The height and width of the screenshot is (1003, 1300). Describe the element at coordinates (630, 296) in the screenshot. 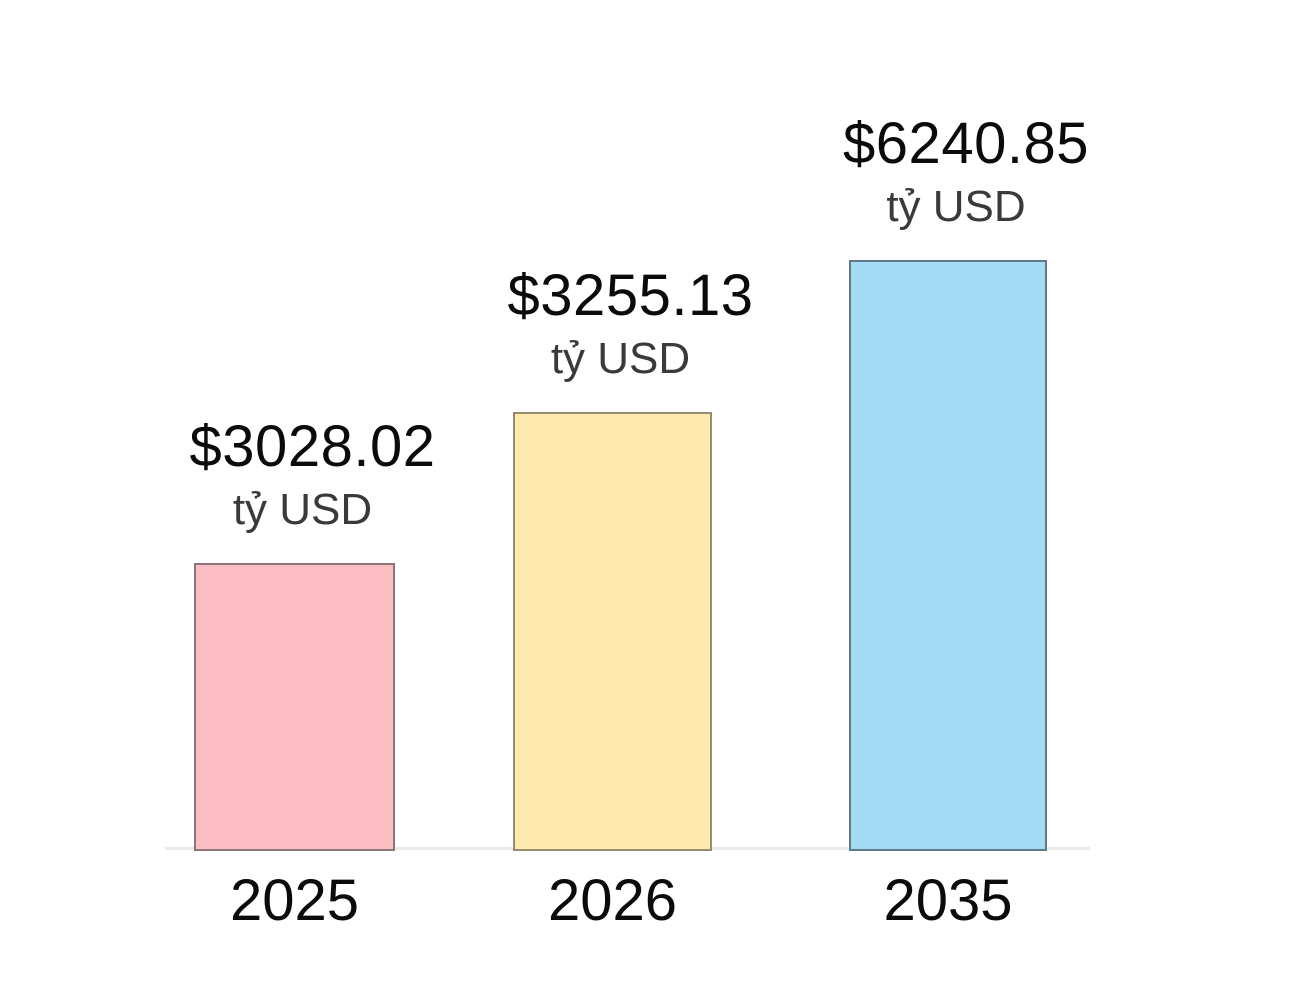

I see `value-label-2026: $3255.13` at that location.